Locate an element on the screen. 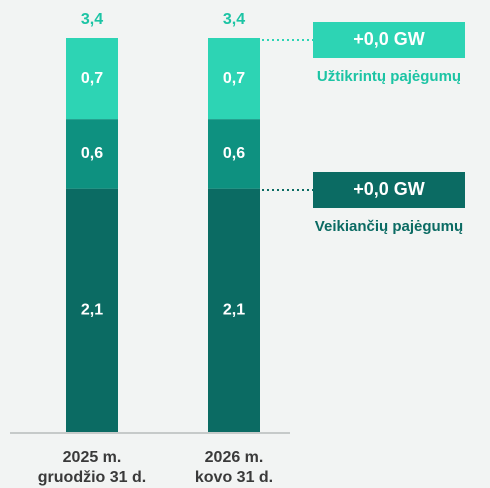  x-tick-label: 2026 m. is located at coordinates (234, 457).